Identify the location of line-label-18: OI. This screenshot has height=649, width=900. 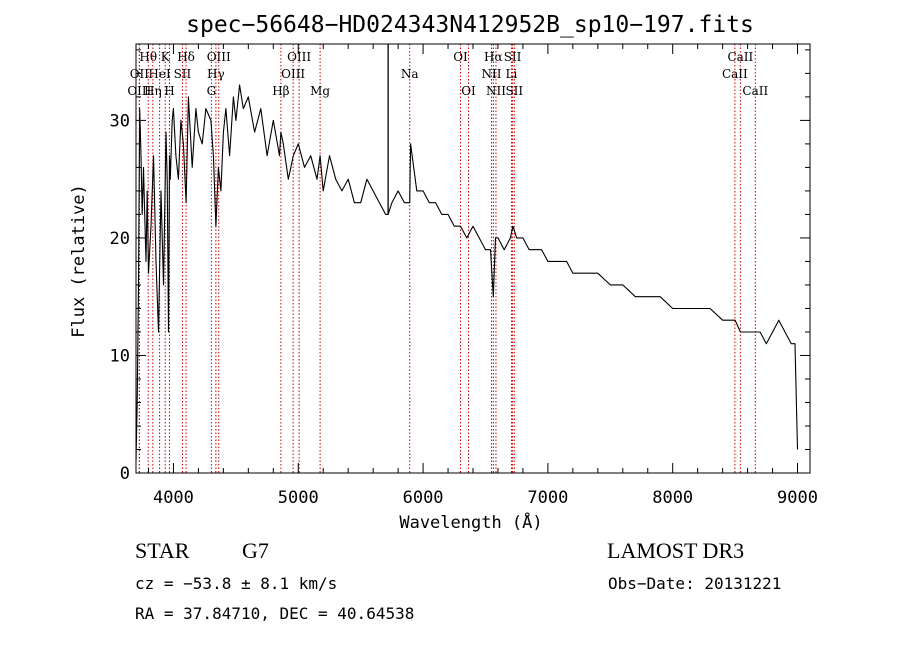
(468, 91).